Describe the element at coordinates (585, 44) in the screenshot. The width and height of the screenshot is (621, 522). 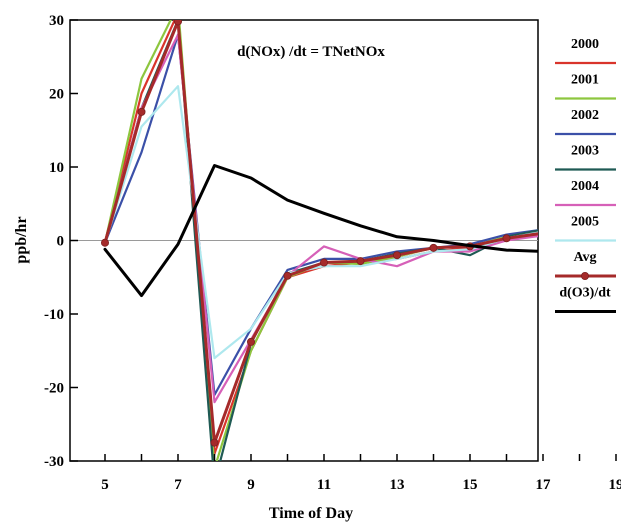
I see `legend-label: 2000` at that location.